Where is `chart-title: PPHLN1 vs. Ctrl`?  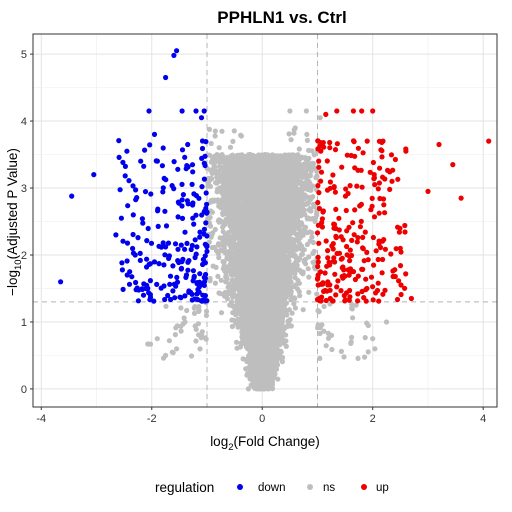 chart-title: PPHLN1 vs. Ctrl is located at coordinates (281, 17).